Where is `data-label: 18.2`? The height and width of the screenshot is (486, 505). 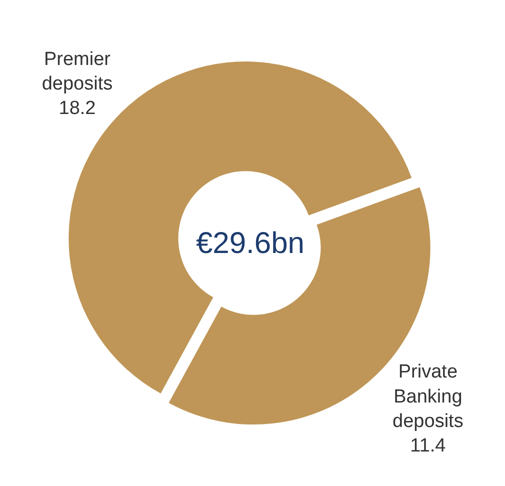
data-label: 18.2 is located at coordinates (77, 109).